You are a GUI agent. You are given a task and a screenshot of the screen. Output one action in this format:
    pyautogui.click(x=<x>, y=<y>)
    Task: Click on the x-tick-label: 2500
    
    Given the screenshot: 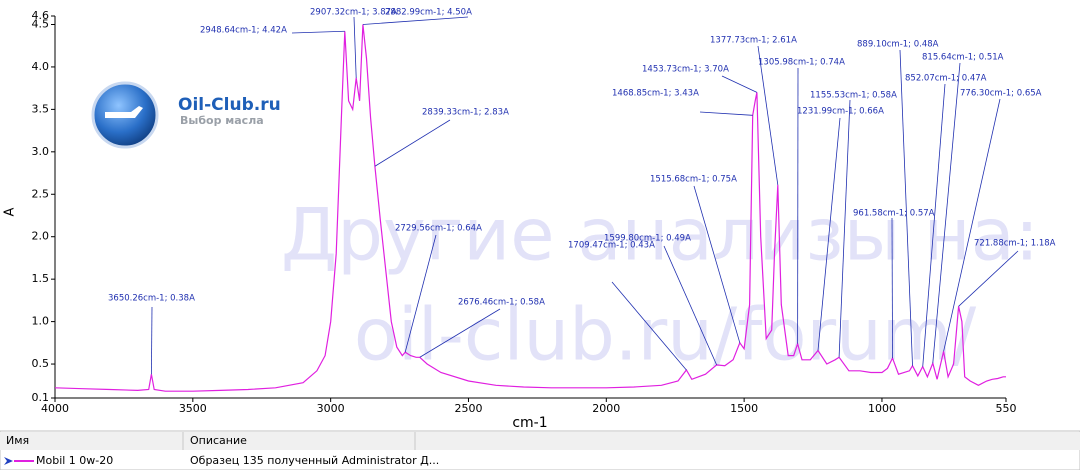 What is the action you would take?
    pyautogui.click(x=468, y=408)
    